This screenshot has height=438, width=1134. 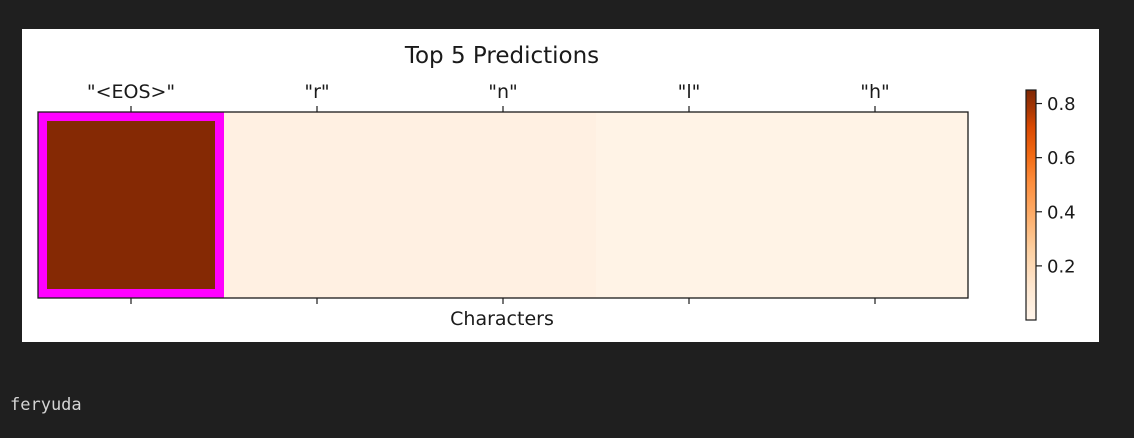 I want to click on chart-title: Top 5 Predictions, so click(x=501, y=56).